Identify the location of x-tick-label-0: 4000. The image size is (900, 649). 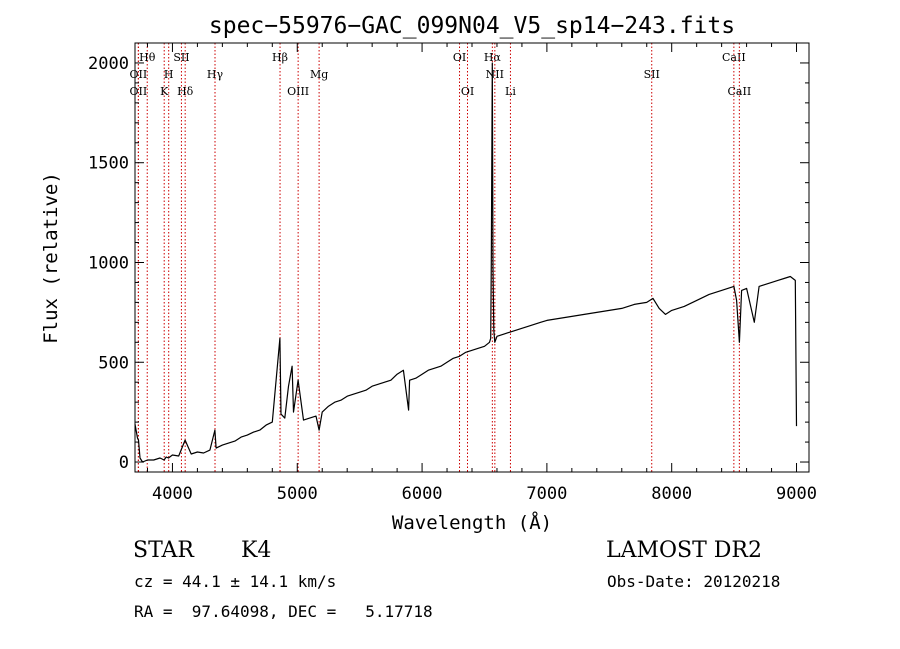
(172, 494).